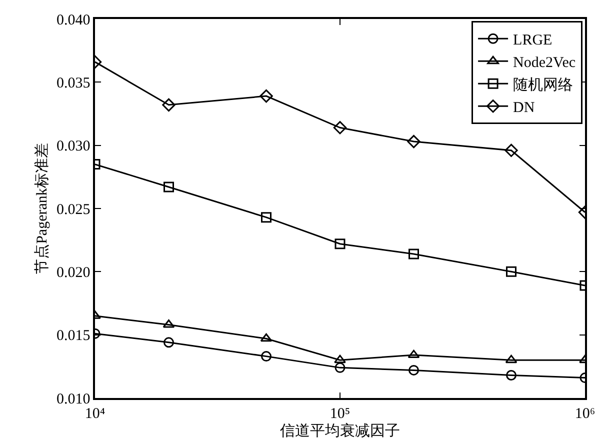 The height and width of the screenshot is (448, 607). Describe the element at coordinates (543, 85) in the screenshot. I see `legend-label: 随机网络` at that location.